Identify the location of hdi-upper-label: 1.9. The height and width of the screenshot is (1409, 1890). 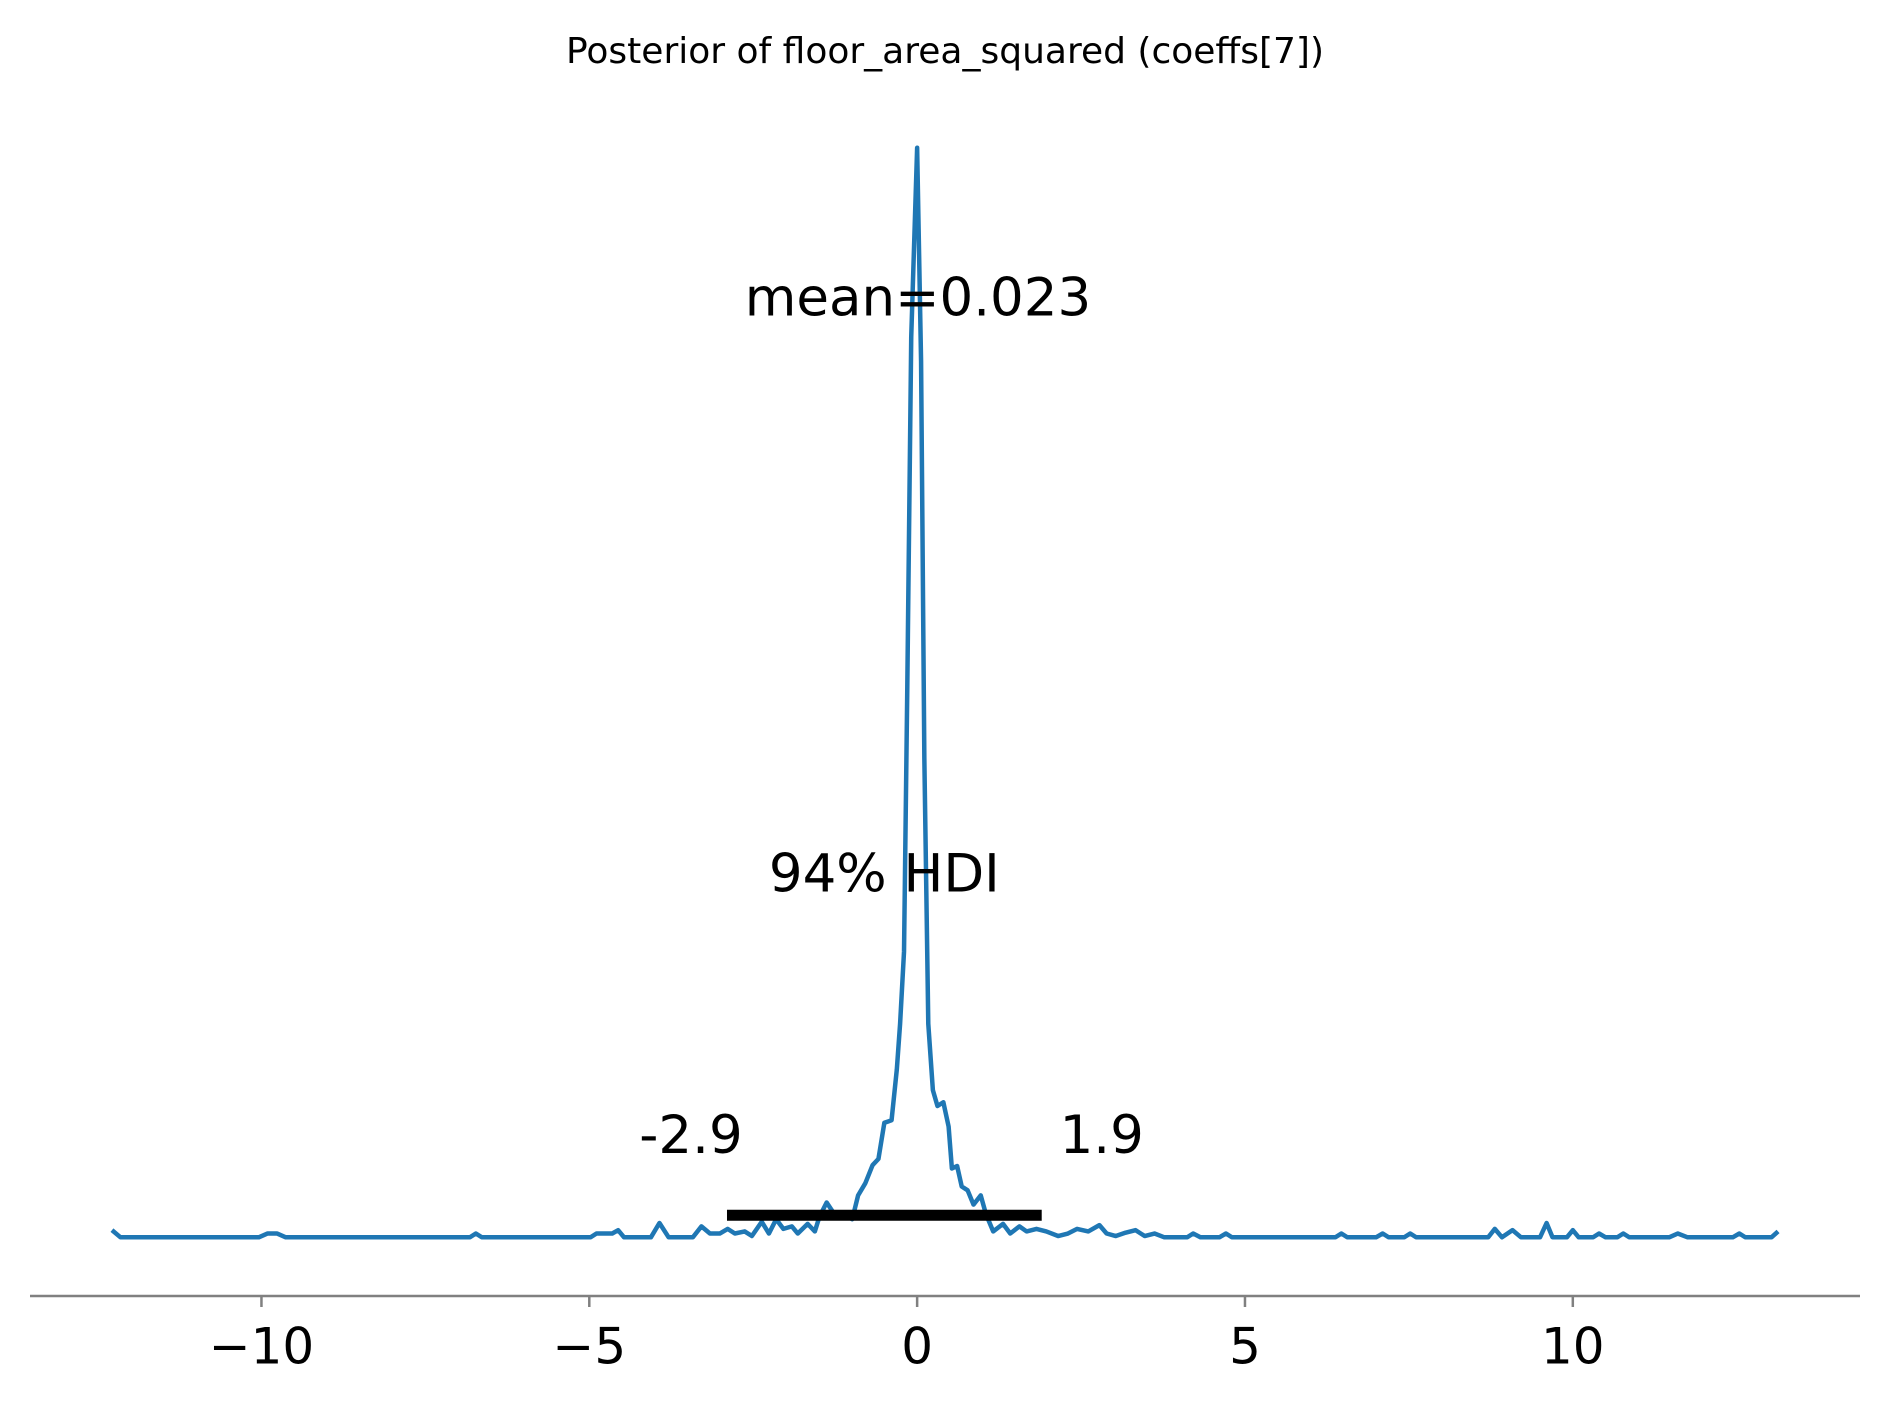
(1102, 1135).